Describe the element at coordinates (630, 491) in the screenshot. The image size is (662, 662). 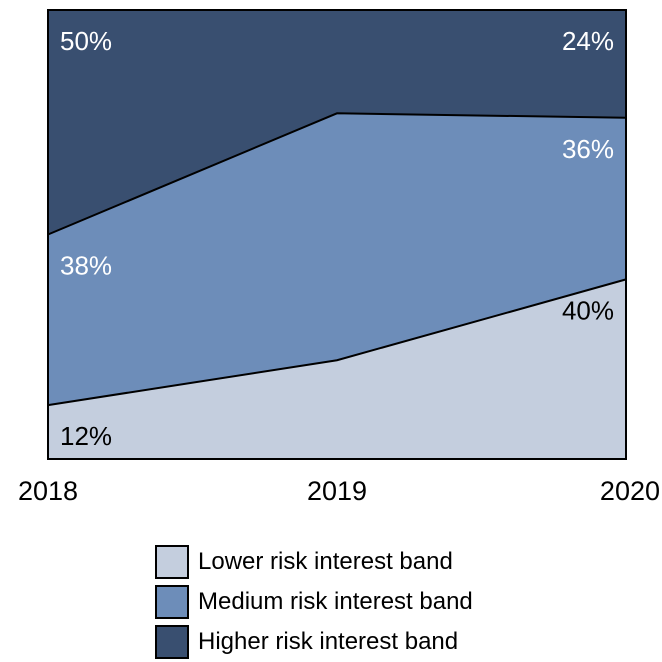
I see `x-tick-label: 2020` at that location.